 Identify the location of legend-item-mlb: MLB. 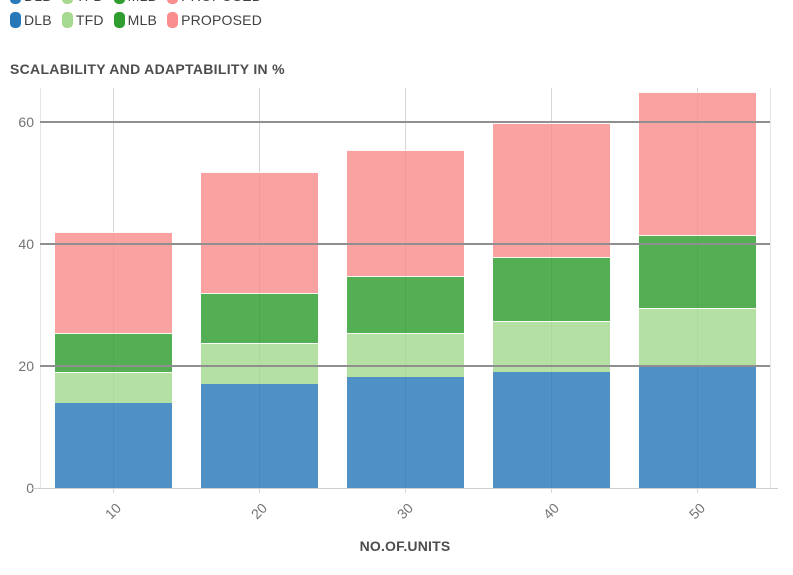
(135, 20).